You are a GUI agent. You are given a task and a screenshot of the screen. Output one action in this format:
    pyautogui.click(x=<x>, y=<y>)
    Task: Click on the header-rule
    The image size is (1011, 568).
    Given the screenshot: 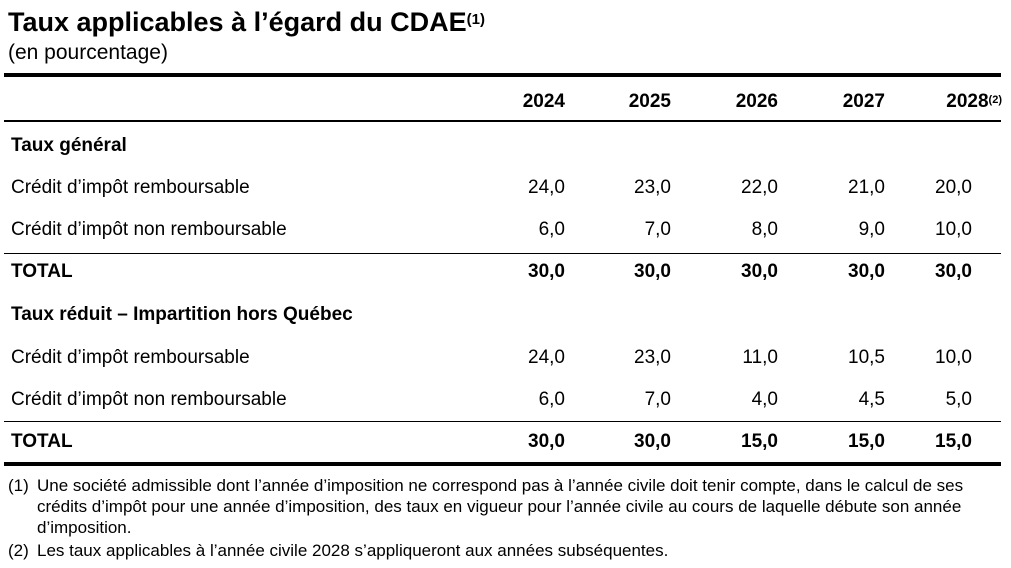 What is the action you would take?
    pyautogui.click(x=502, y=121)
    